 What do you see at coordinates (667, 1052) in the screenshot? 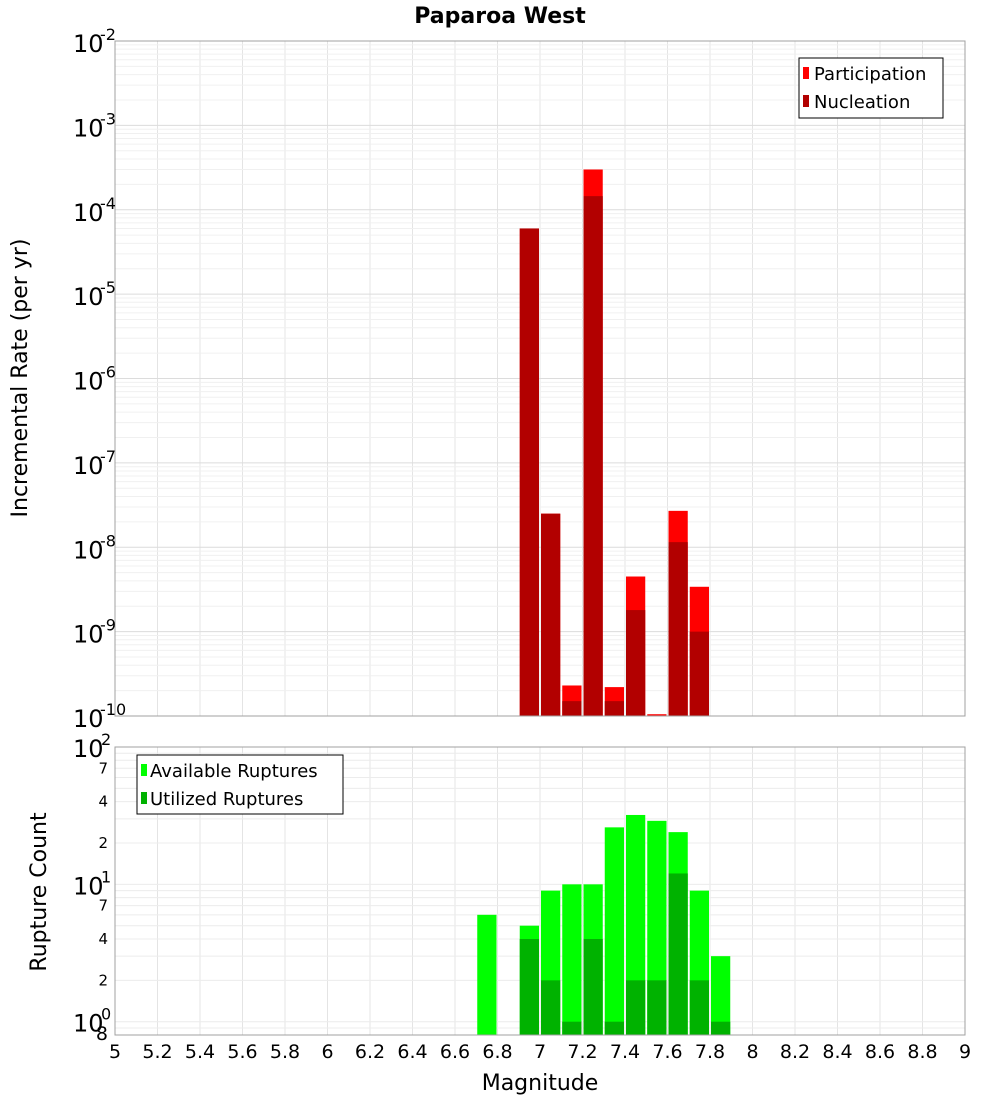
I see `x-tick-label: 7.6` at bounding box center [667, 1052].